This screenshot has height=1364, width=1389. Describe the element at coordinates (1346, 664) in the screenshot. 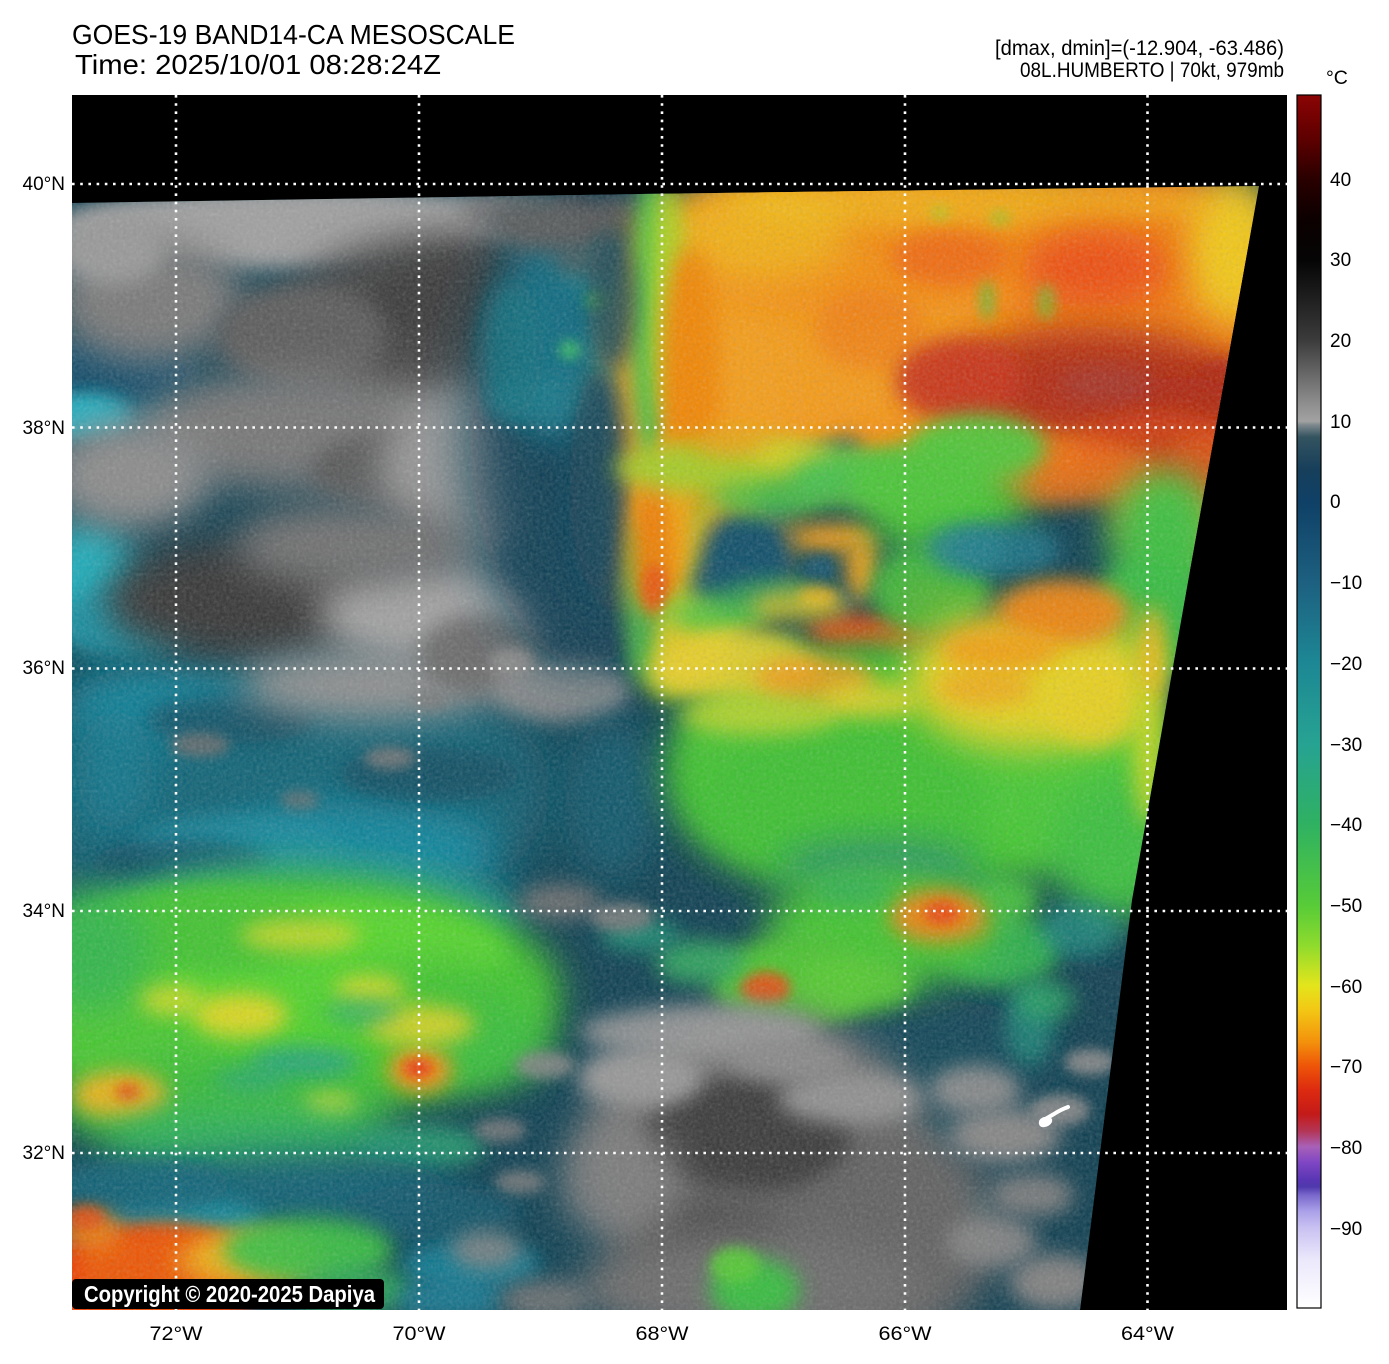

I see `svg-text: −20` at that location.